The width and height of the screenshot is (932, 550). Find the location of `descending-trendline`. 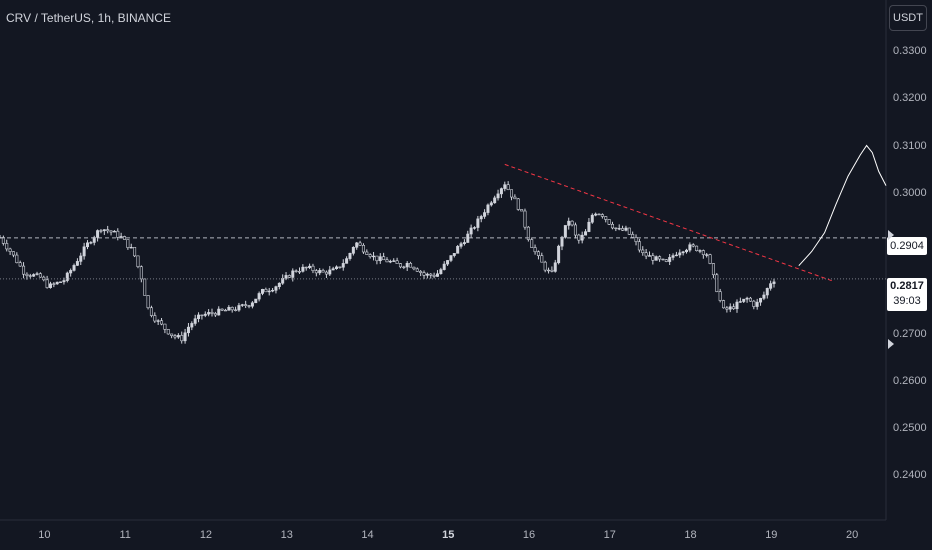

descending-trendline is located at coordinates (668, 222).